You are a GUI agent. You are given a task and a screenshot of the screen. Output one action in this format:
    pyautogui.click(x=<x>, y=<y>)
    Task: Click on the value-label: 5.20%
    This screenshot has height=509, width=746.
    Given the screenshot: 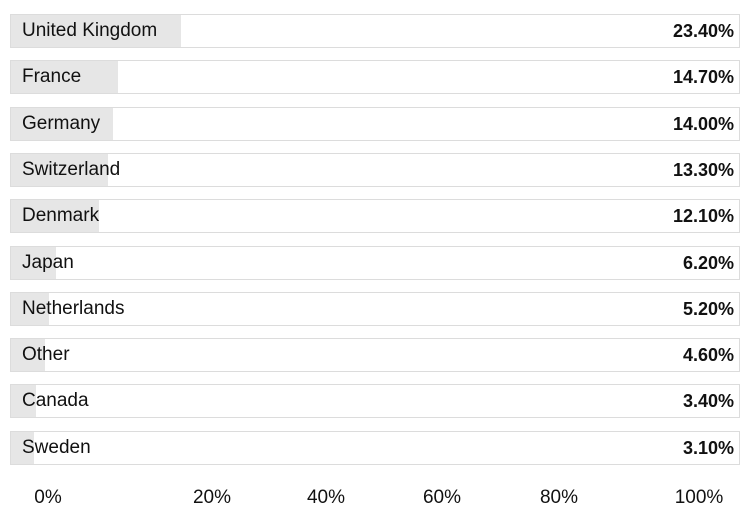 What is the action you would take?
    pyautogui.click(x=708, y=308)
    